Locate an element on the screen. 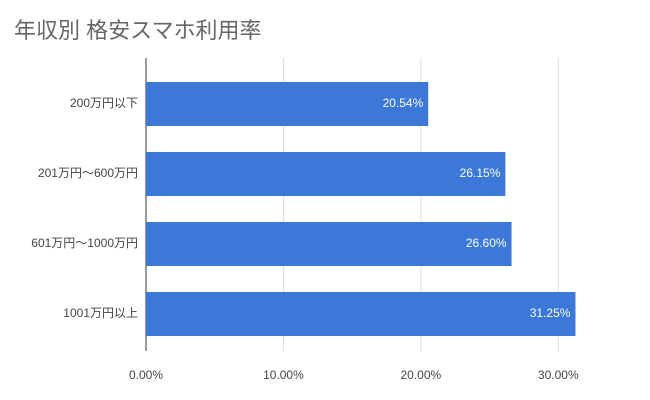  value-label: 20.54% is located at coordinates (403, 103).